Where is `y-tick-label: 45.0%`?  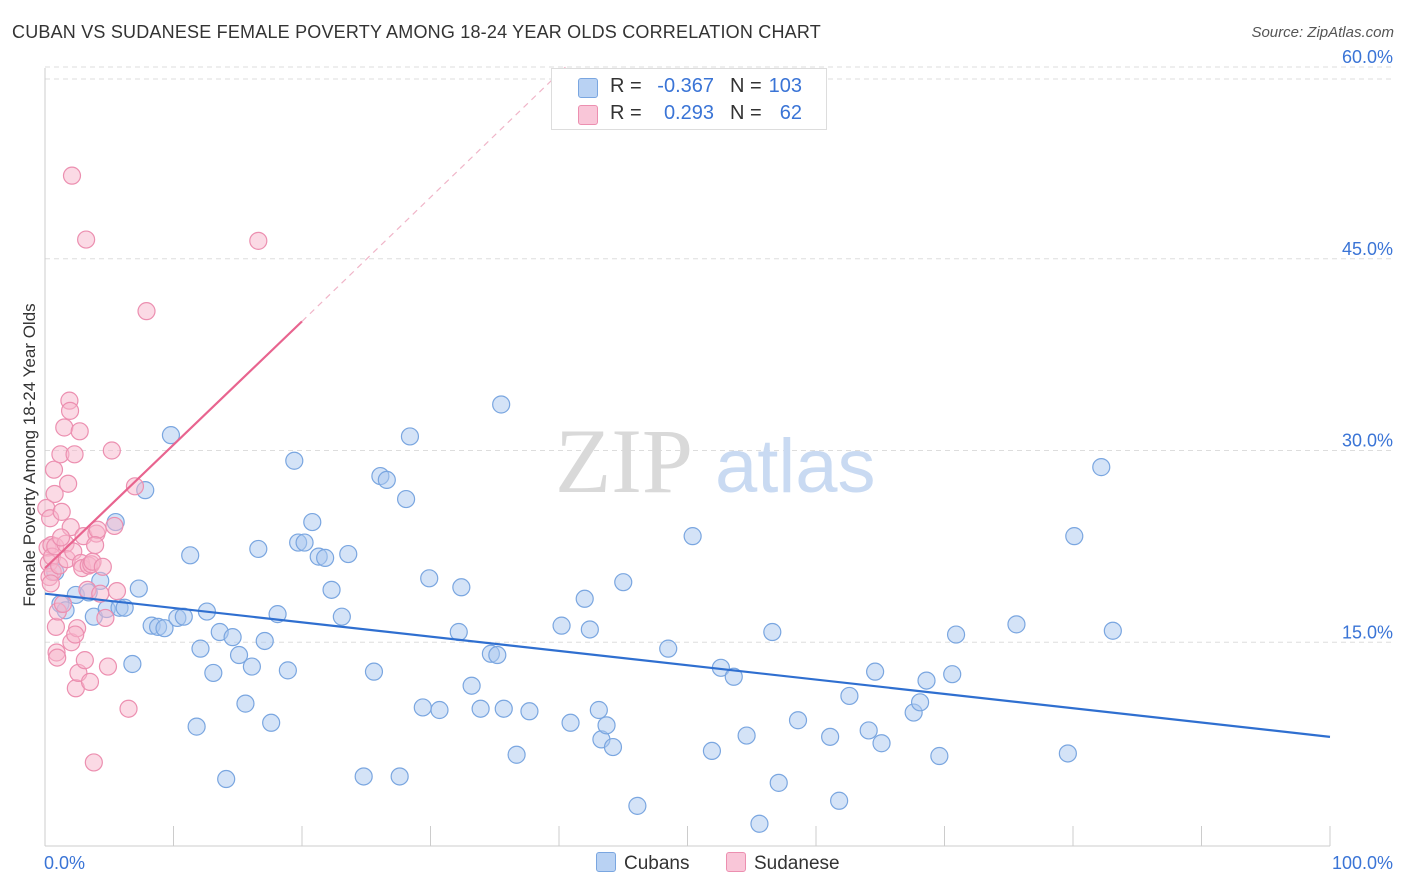 y-tick-label: 45.0% is located at coordinates (1367, 249).